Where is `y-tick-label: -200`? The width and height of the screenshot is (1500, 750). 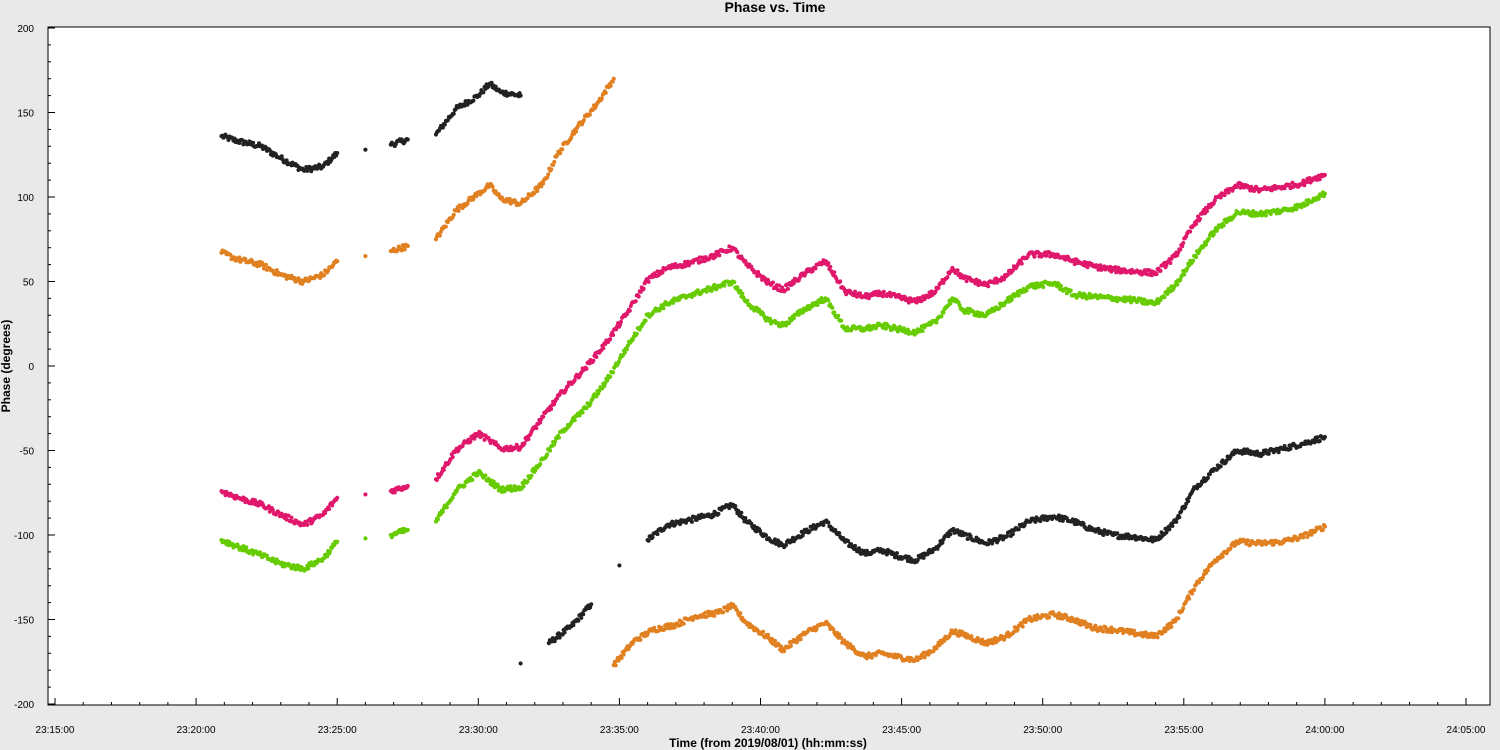
y-tick-label: -200 is located at coordinates (24, 705).